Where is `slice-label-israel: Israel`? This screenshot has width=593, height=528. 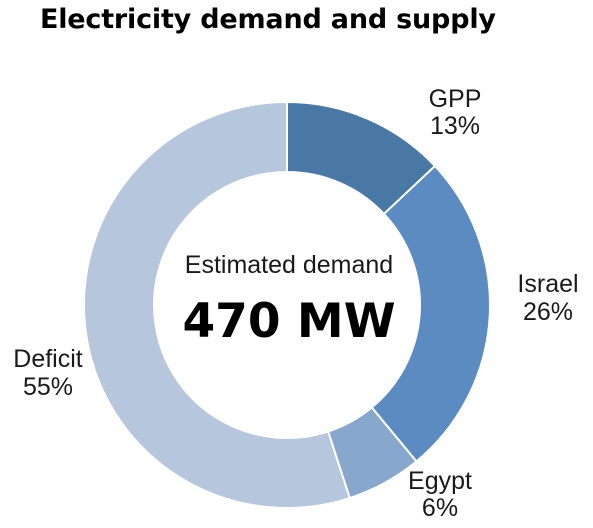 slice-label-israel: Israel is located at coordinates (547, 284).